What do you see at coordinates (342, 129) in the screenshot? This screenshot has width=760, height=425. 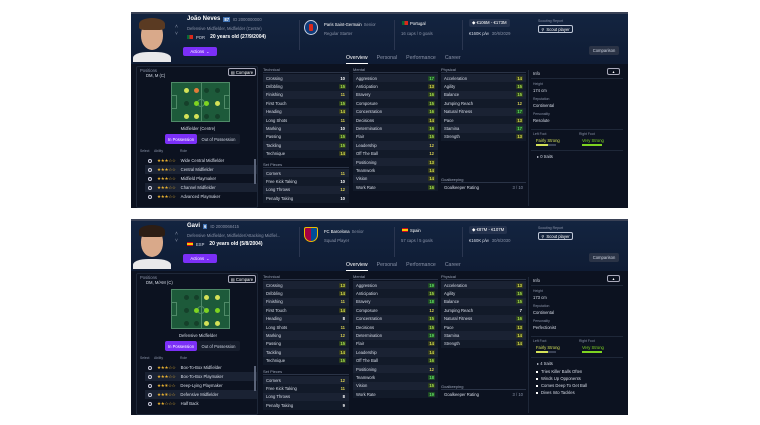 I see `attribute-value: 10` at bounding box center [342, 129].